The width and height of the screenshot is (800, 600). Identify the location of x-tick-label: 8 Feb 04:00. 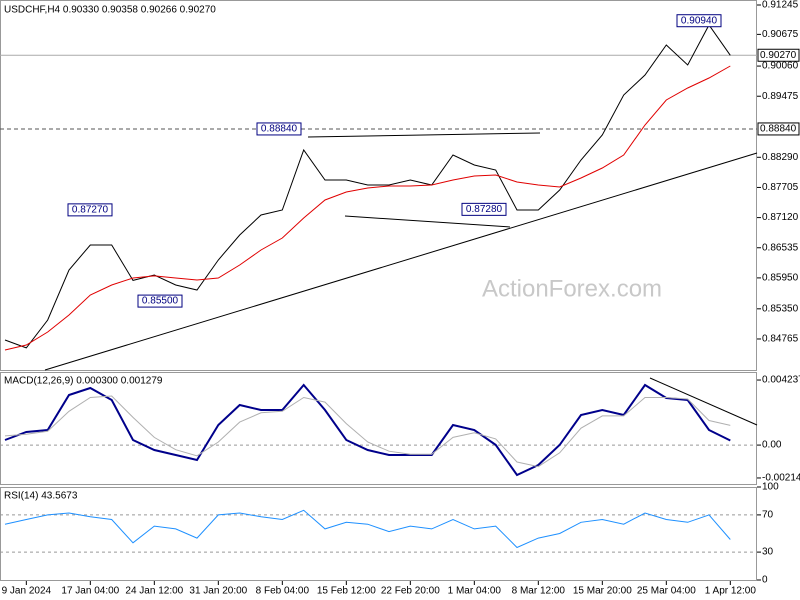
(283, 591).